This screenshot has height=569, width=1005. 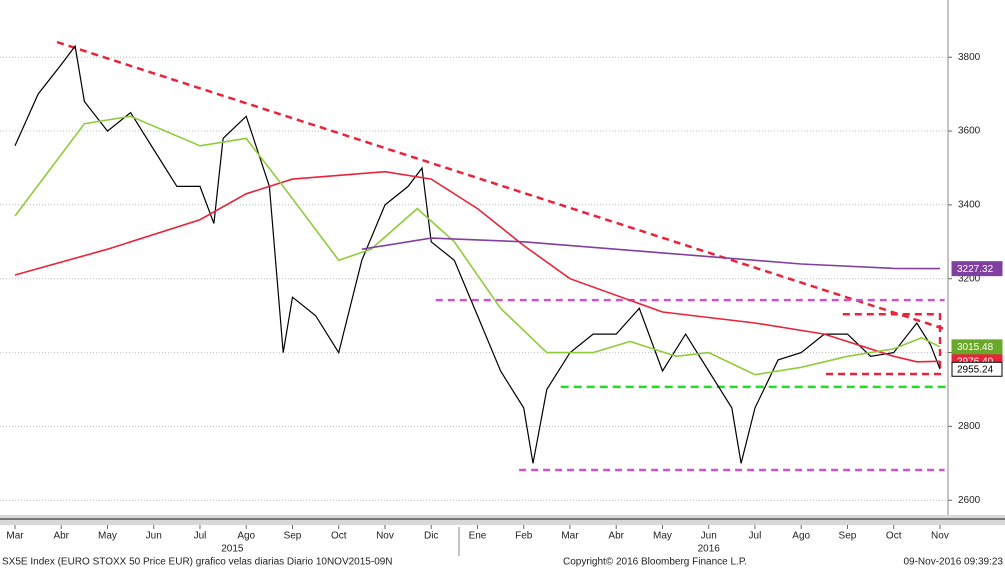 What do you see at coordinates (431, 536) in the screenshot?
I see `x-tick-label: Dic` at bounding box center [431, 536].